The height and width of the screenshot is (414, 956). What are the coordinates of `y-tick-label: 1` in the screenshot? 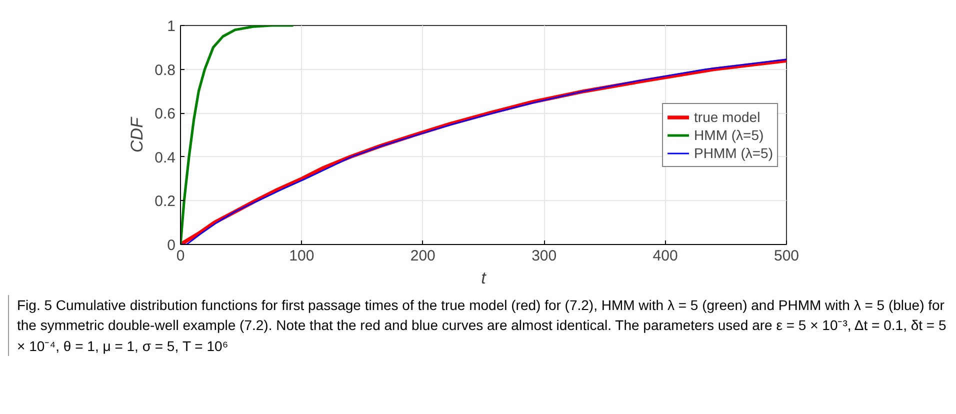 It's located at (171, 26).